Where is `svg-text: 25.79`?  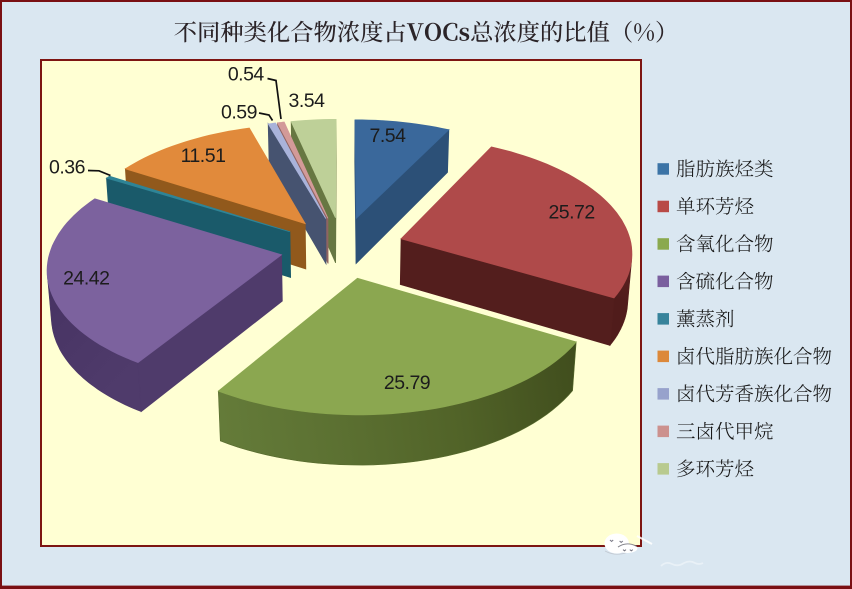
svg-text: 25.79 is located at coordinates (407, 383).